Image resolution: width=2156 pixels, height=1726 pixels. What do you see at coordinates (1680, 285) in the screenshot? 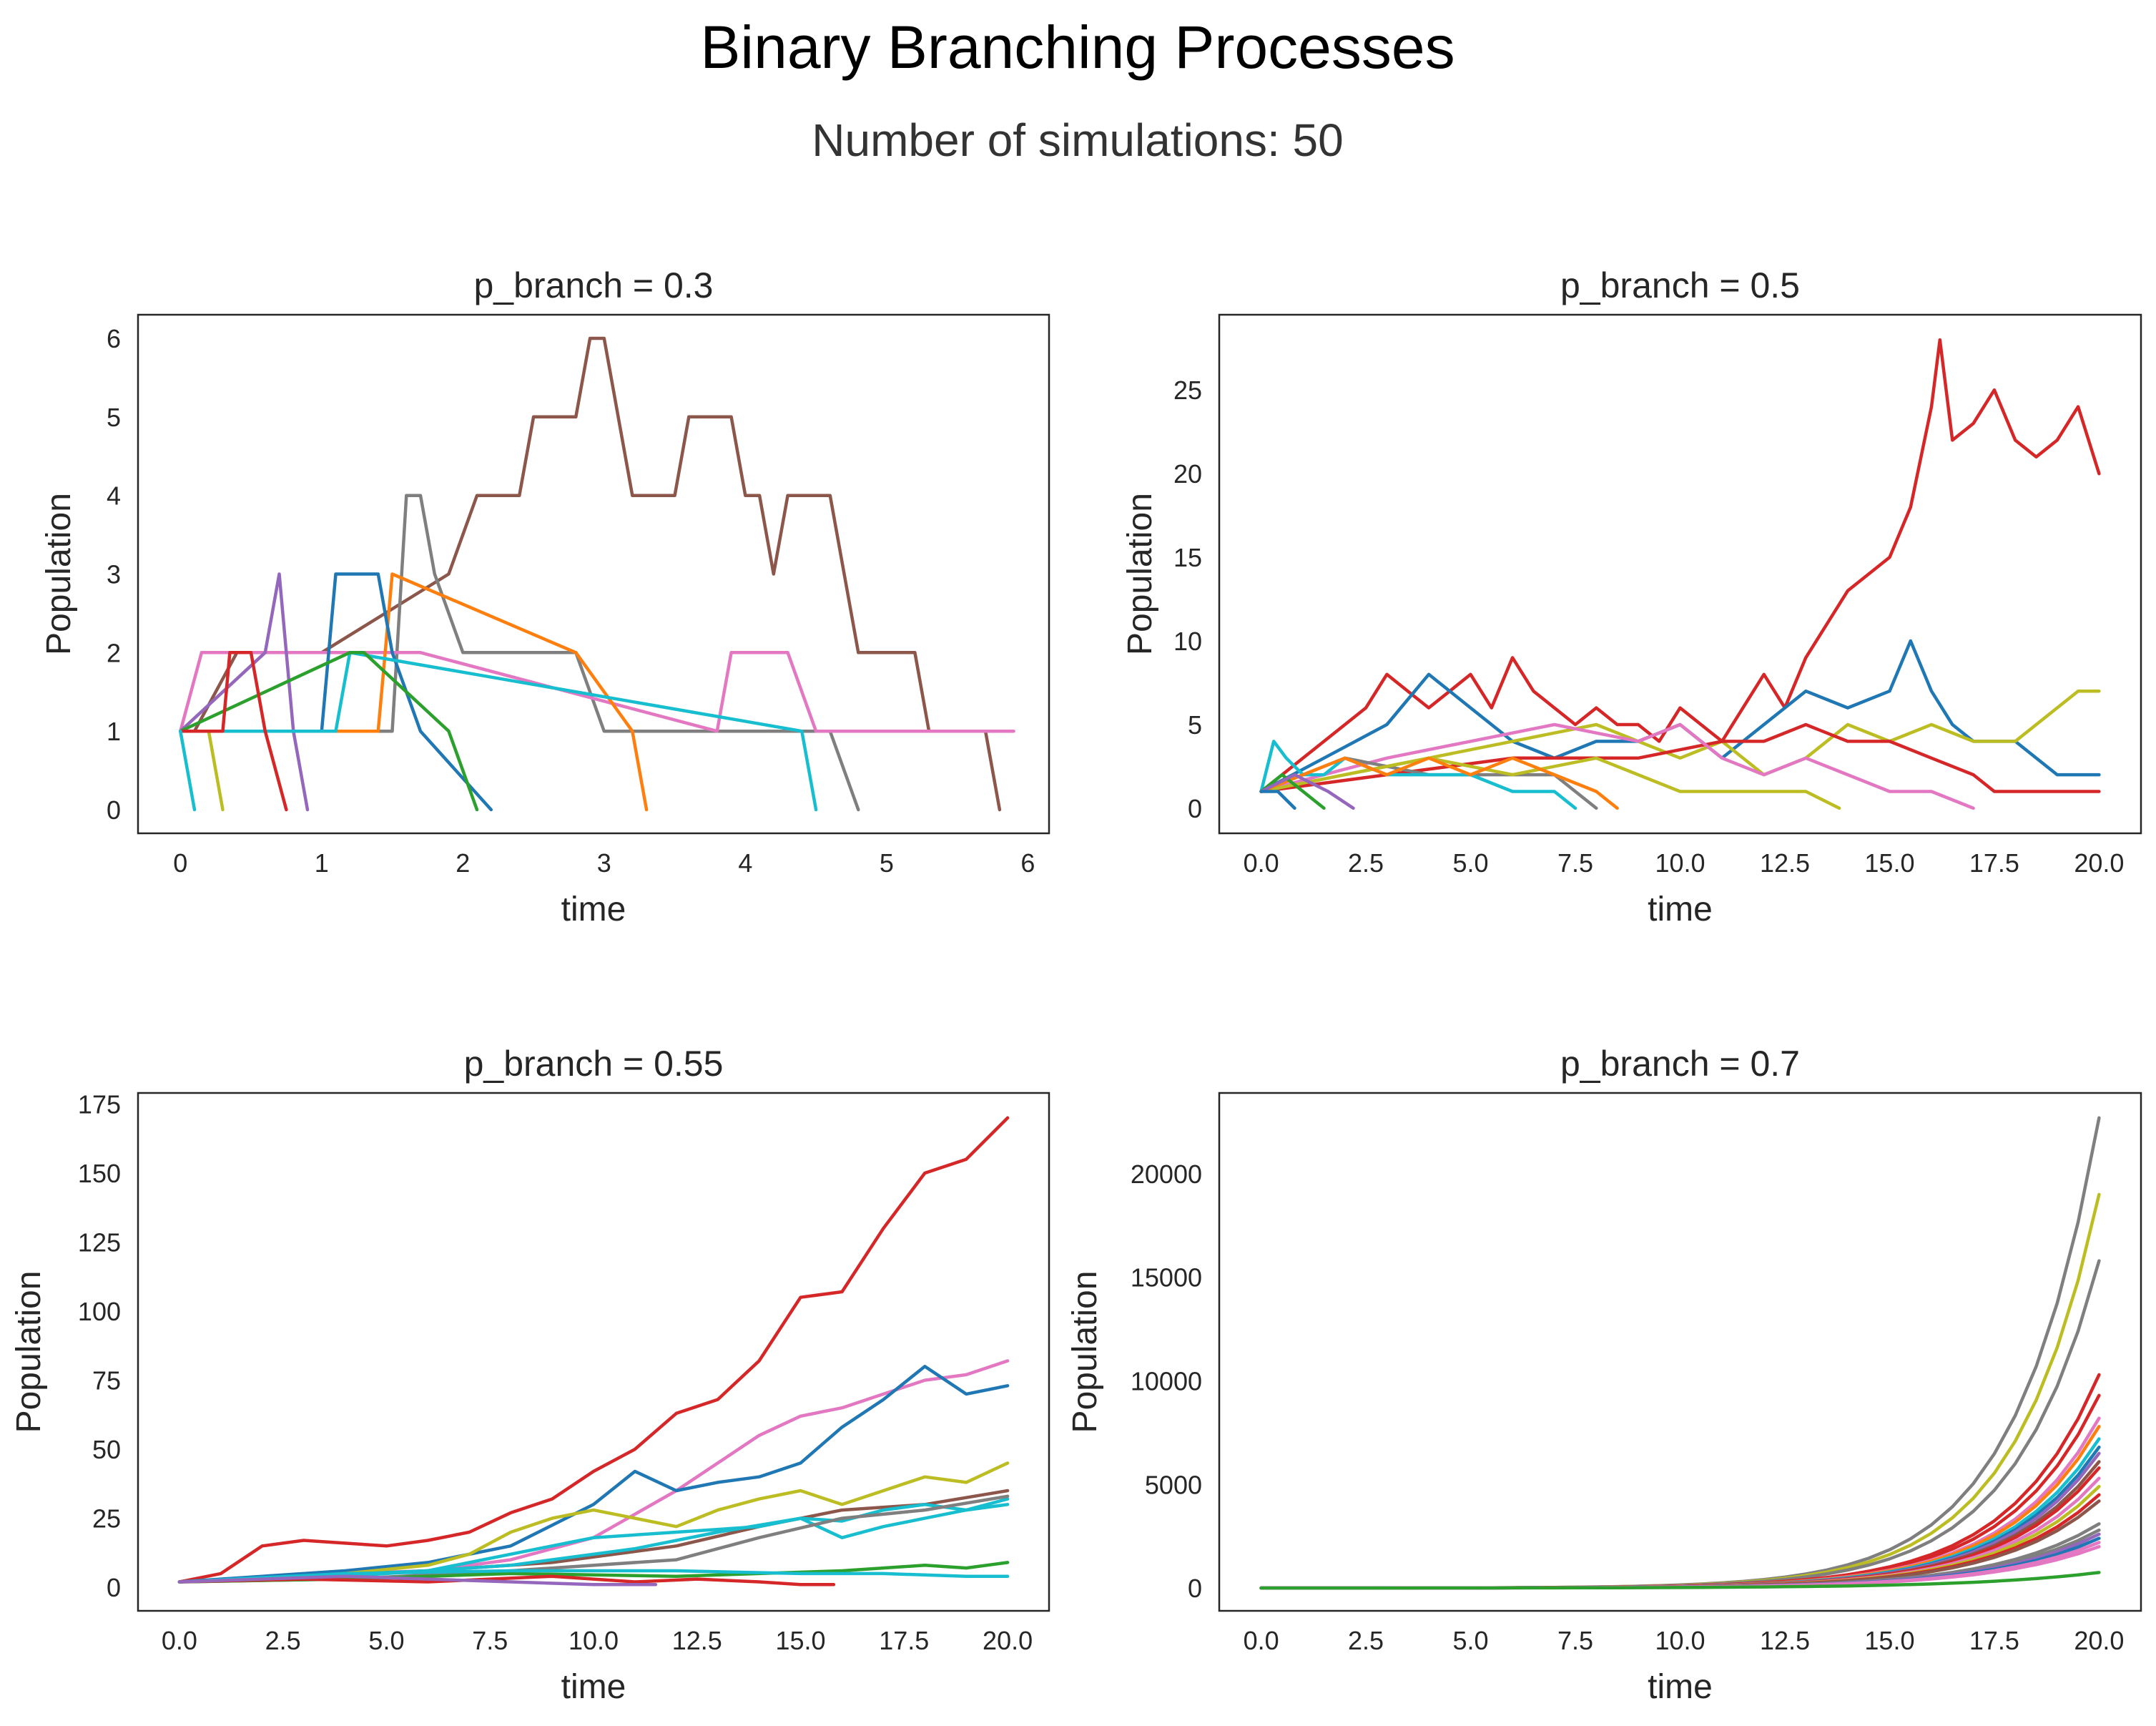
I see `subplot-title: p_branch = 0.5` at bounding box center [1680, 285].